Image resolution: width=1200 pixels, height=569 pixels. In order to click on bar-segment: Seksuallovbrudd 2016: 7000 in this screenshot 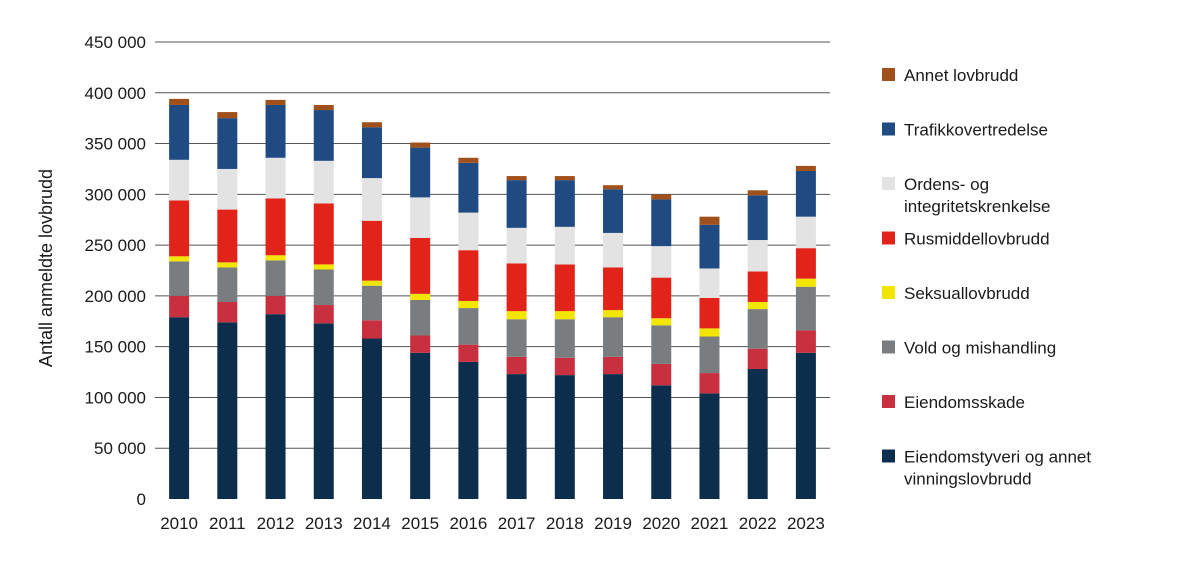, I will do `click(468, 304)`.